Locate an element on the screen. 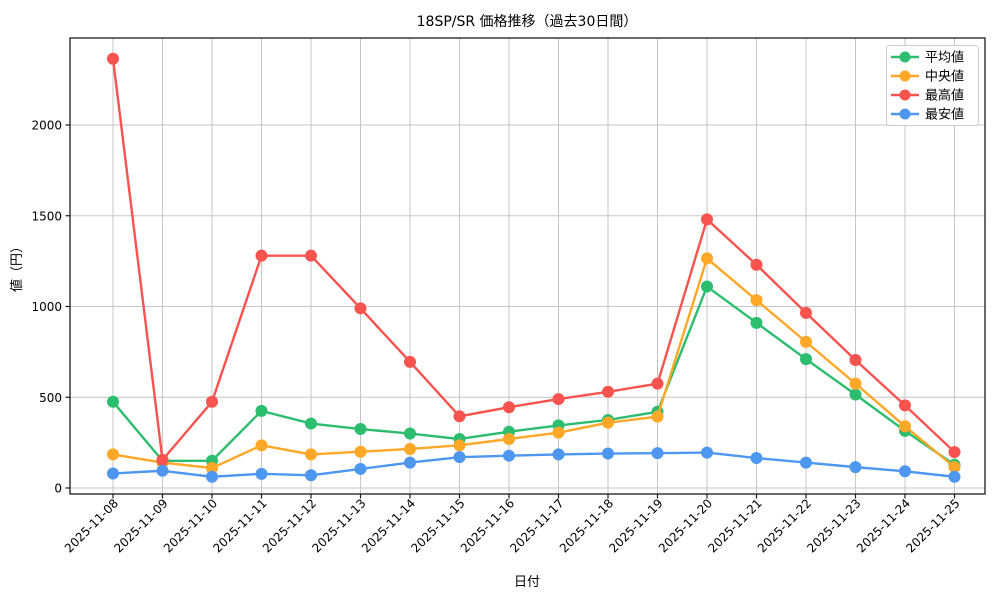 The height and width of the screenshot is (600, 1000). x-axis-label: 日付 is located at coordinates (527, 582).